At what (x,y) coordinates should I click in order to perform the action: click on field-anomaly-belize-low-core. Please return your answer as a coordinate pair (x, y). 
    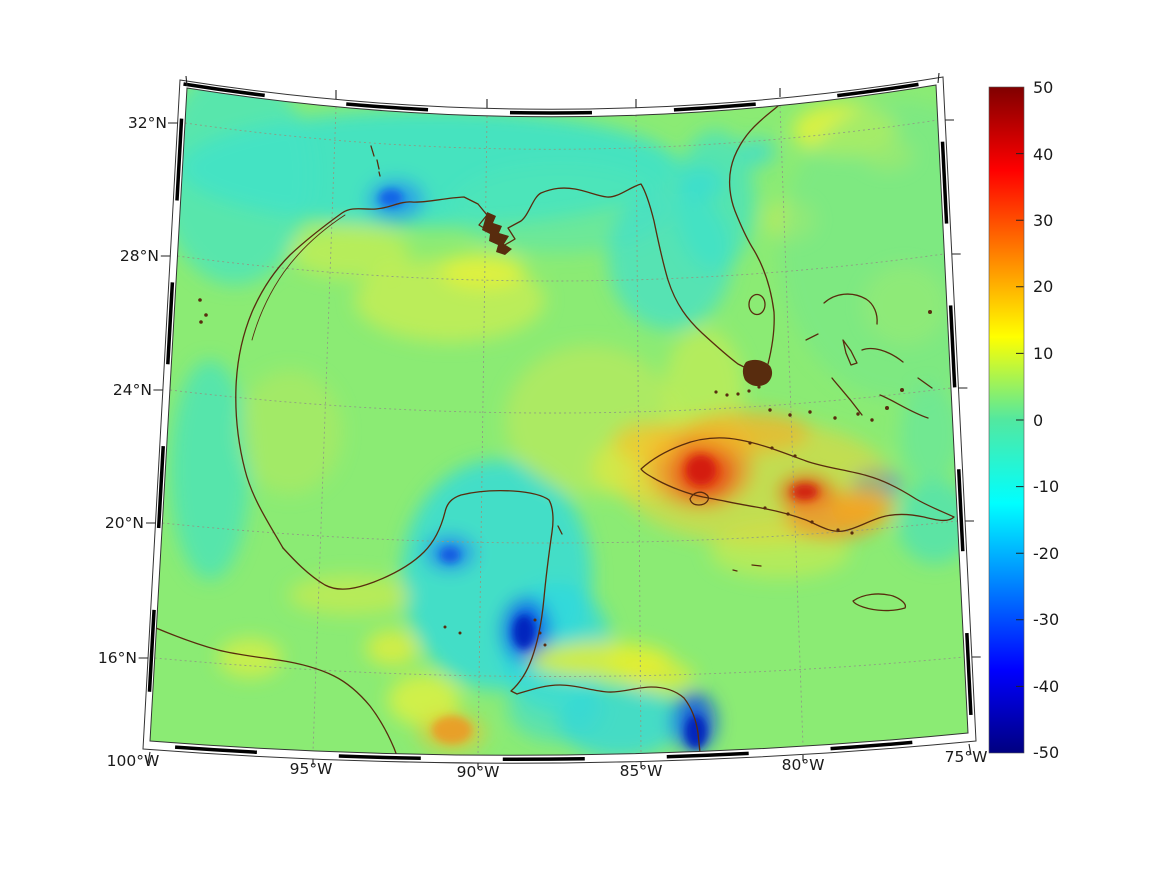
    Looking at the image, I should click on (524, 632).